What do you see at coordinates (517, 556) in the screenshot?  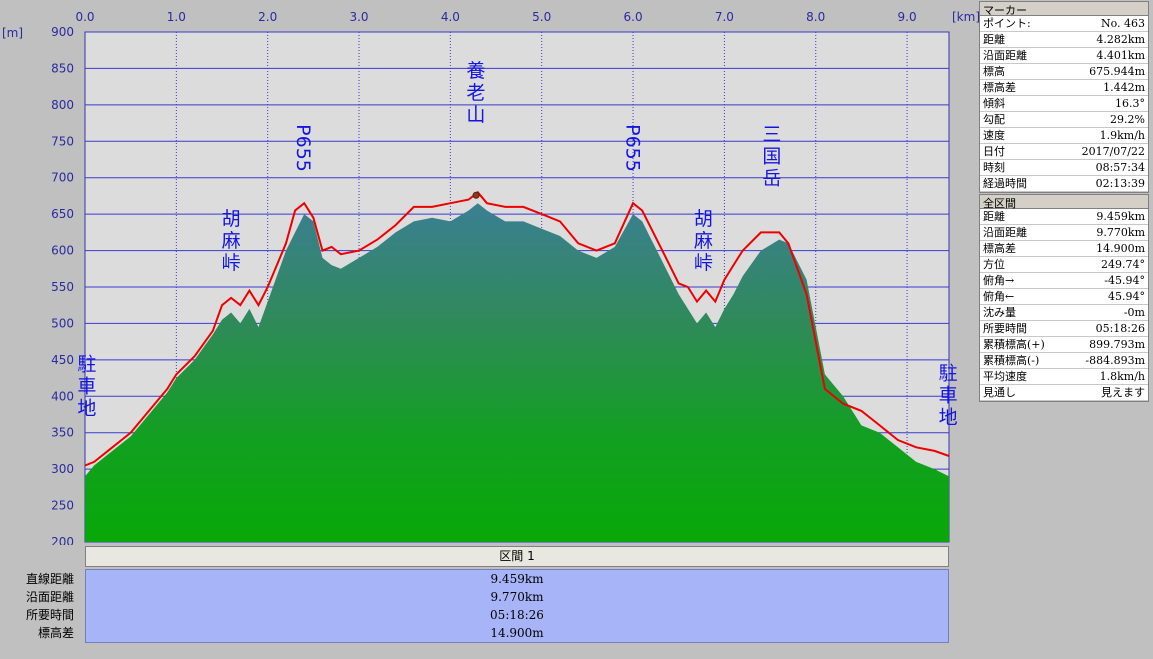 I see `section-header-button: 区間 1` at bounding box center [517, 556].